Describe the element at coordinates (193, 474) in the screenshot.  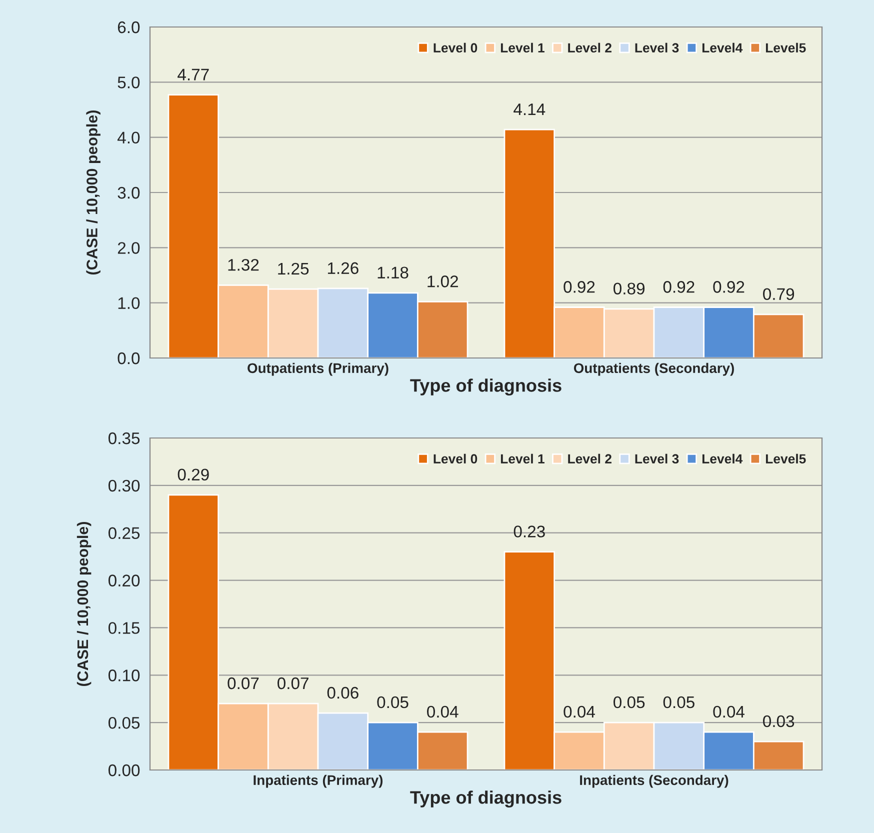
I see `data-label: 0.29` at that location.